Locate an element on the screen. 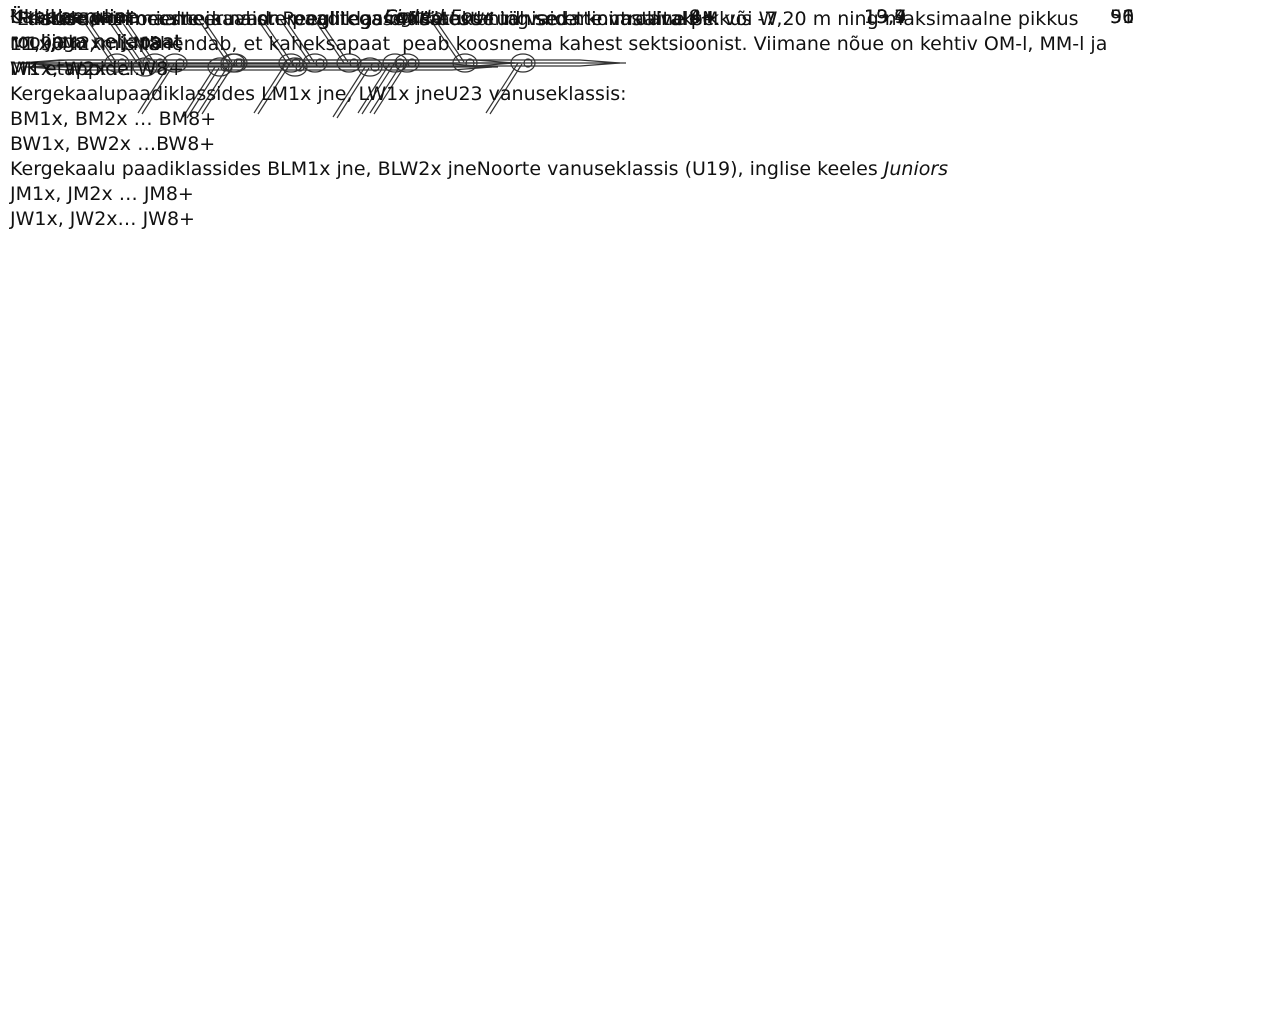 The height and width of the screenshot is (1012, 1282). cell-english: Four is located at coordinates (405, 17).